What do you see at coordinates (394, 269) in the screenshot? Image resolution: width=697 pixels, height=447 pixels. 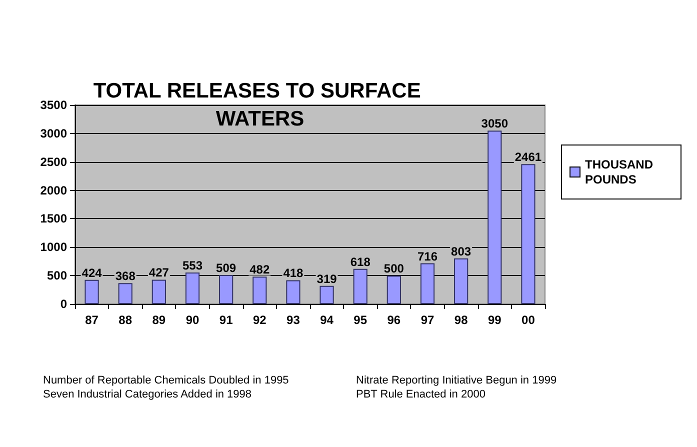 I see `data-label: 500` at bounding box center [394, 269].